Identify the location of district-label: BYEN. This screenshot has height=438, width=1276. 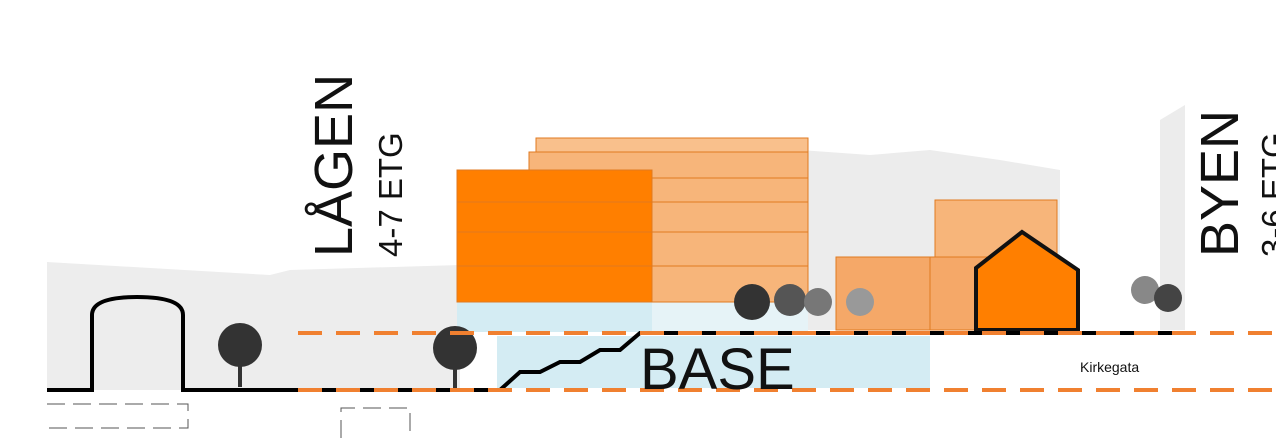
(1220, 183).